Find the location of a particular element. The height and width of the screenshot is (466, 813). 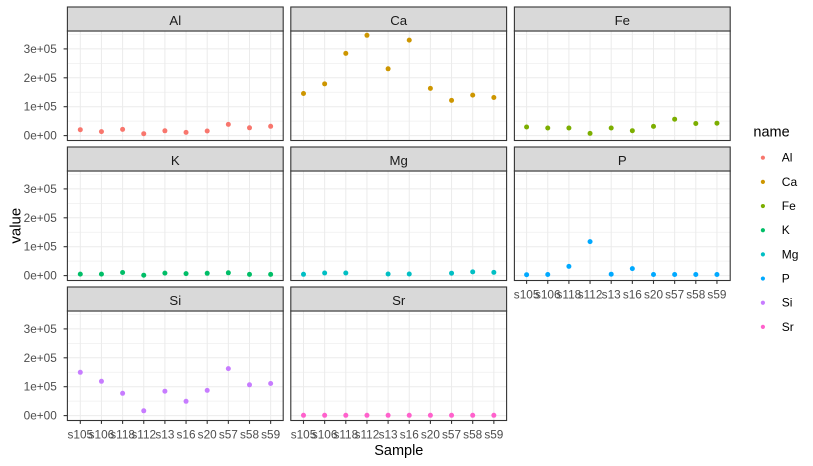

svg-text: value is located at coordinates (16, 226).